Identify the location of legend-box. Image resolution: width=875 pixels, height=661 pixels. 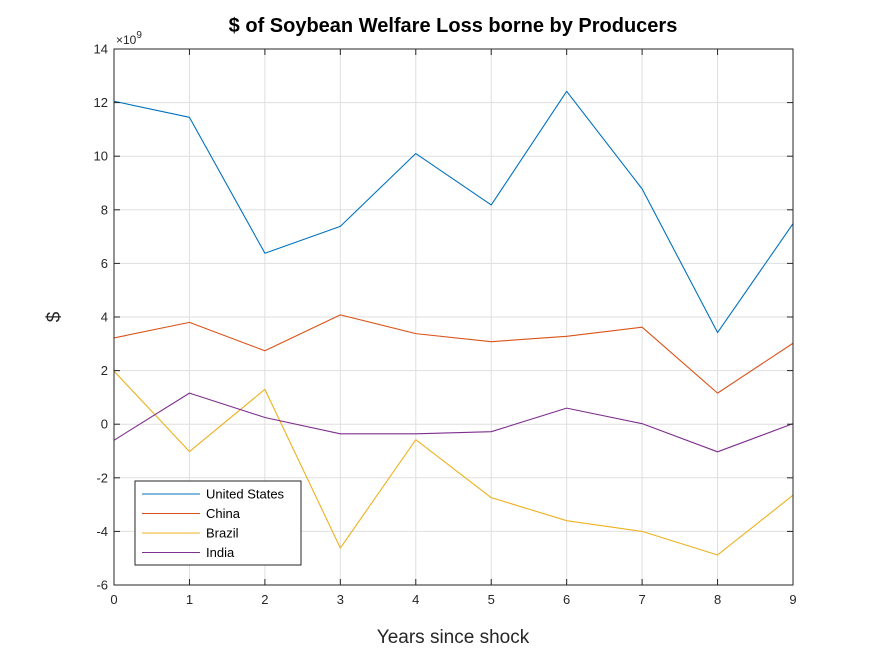
(218, 523).